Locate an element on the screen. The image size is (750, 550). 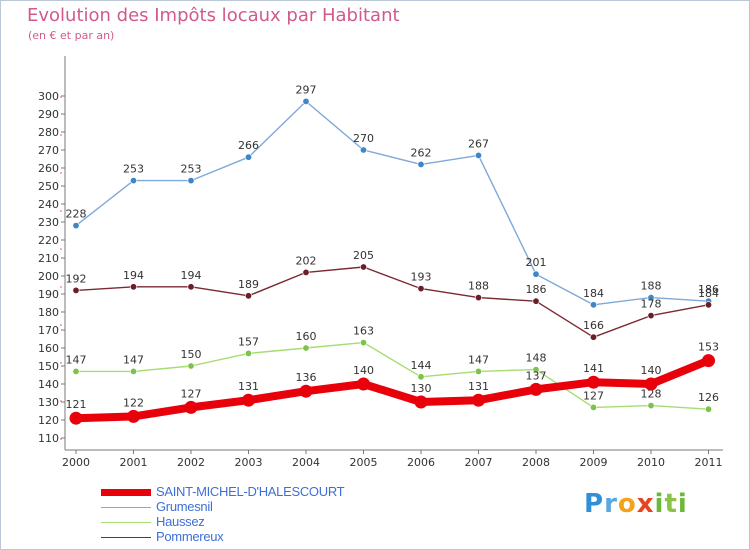
data-label: 297 is located at coordinates (306, 89).